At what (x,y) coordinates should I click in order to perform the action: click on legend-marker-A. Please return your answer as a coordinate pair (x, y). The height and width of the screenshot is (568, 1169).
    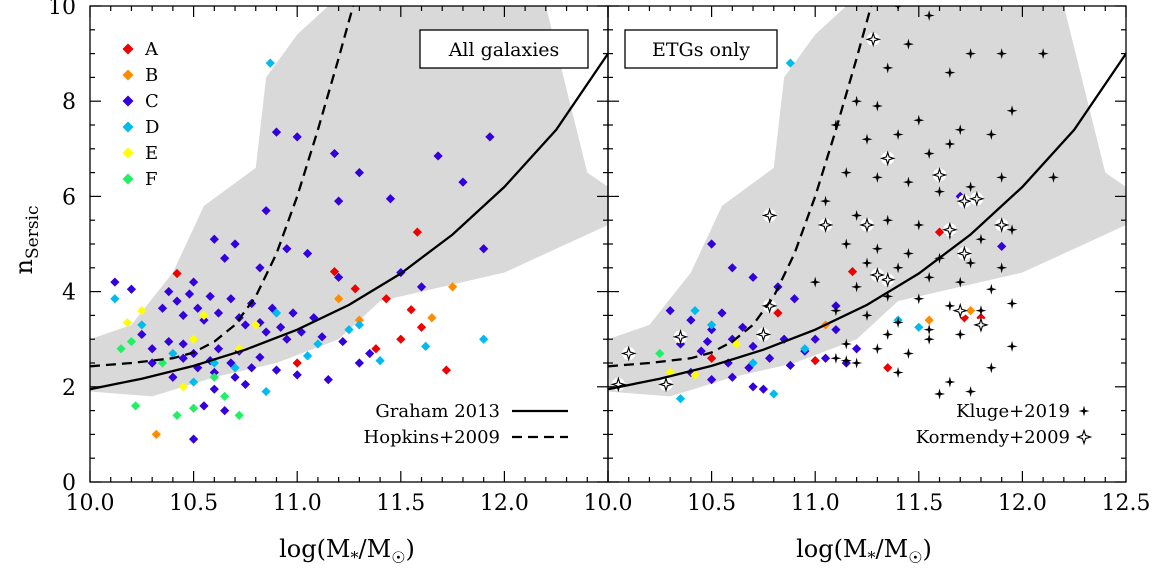
    Looking at the image, I should click on (128, 49).